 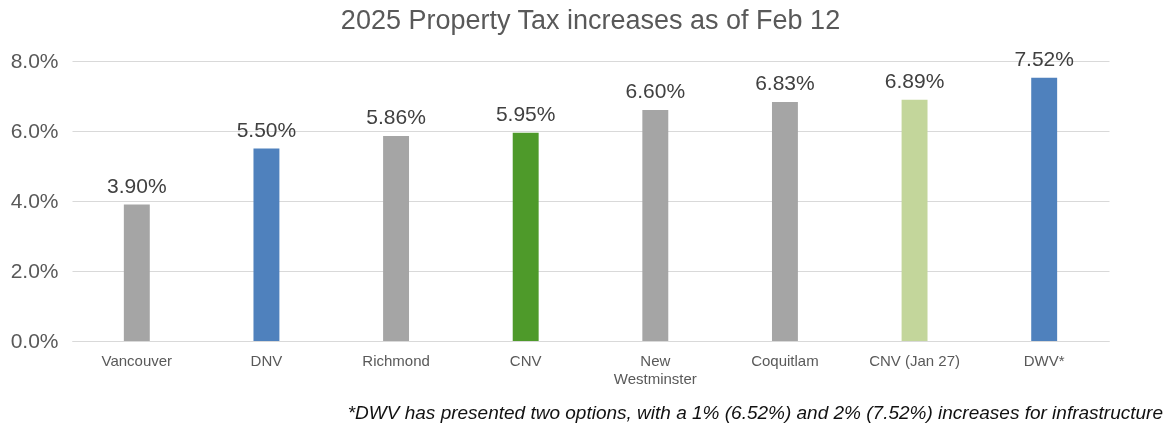 I want to click on x-tick-label: Coquitlam, so click(x=785, y=360).